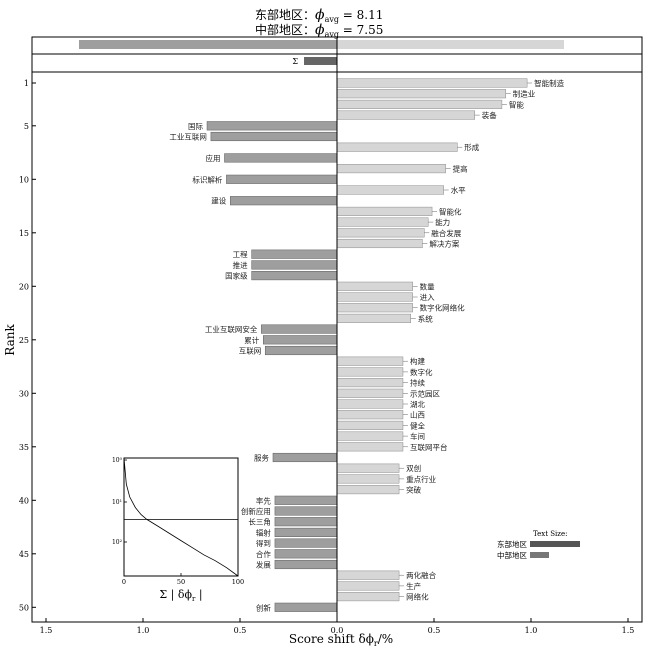  Describe the element at coordinates (413, 490) in the screenshot. I see `bar-label-rank-39: 突破` at that location.